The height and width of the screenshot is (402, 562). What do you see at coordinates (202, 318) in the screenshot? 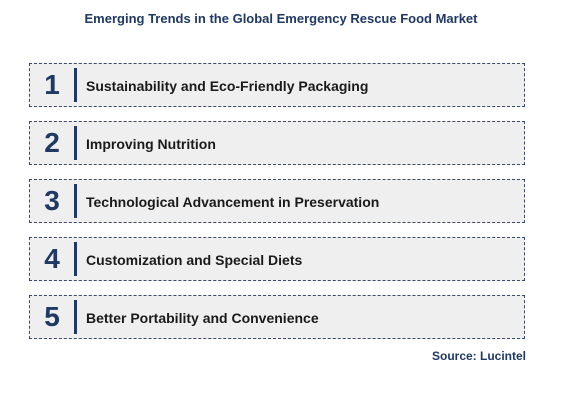
I see `trend-label: Better Portability and Convenience` at bounding box center [202, 318].